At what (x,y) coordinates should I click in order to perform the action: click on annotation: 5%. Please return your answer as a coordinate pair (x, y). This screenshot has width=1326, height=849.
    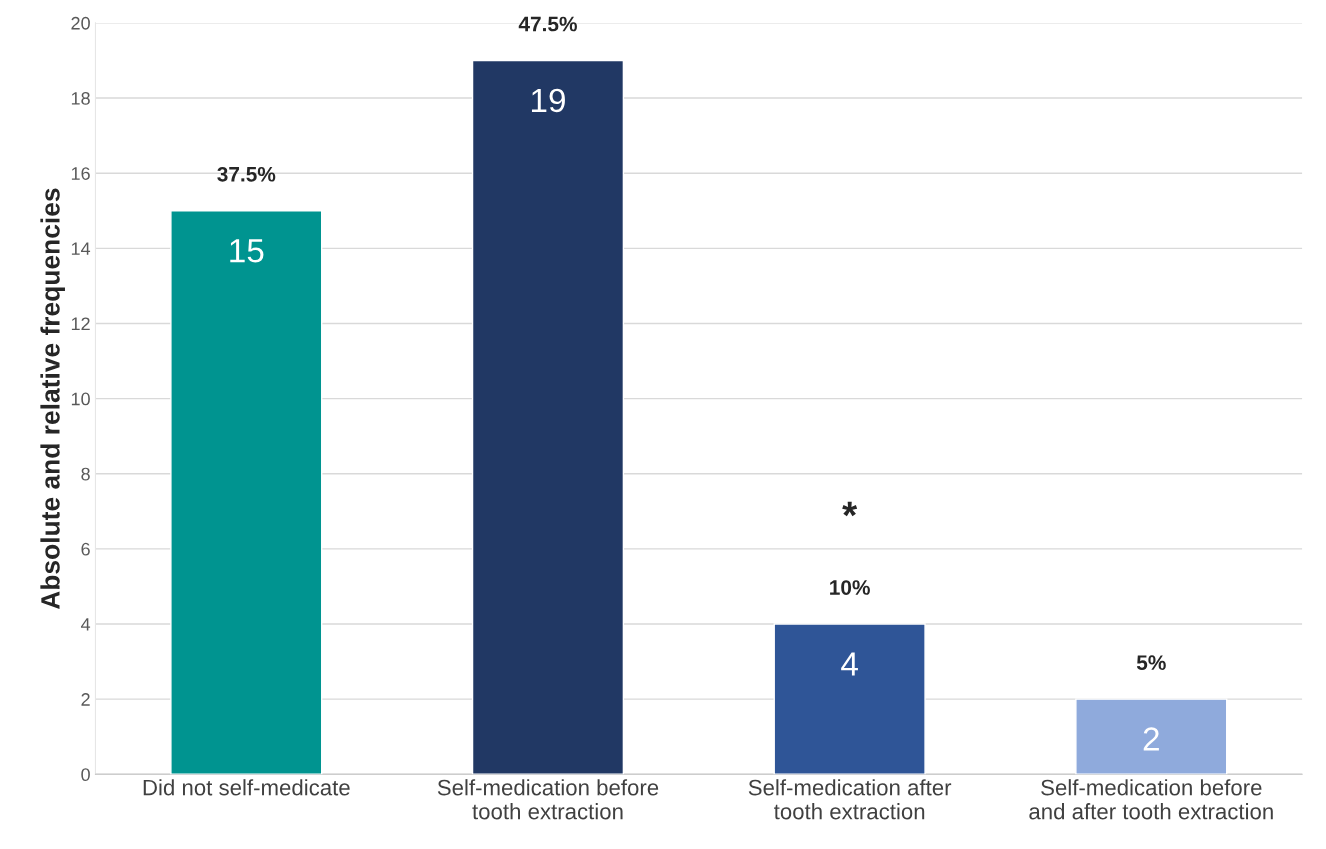
    Looking at the image, I should click on (1151, 663).